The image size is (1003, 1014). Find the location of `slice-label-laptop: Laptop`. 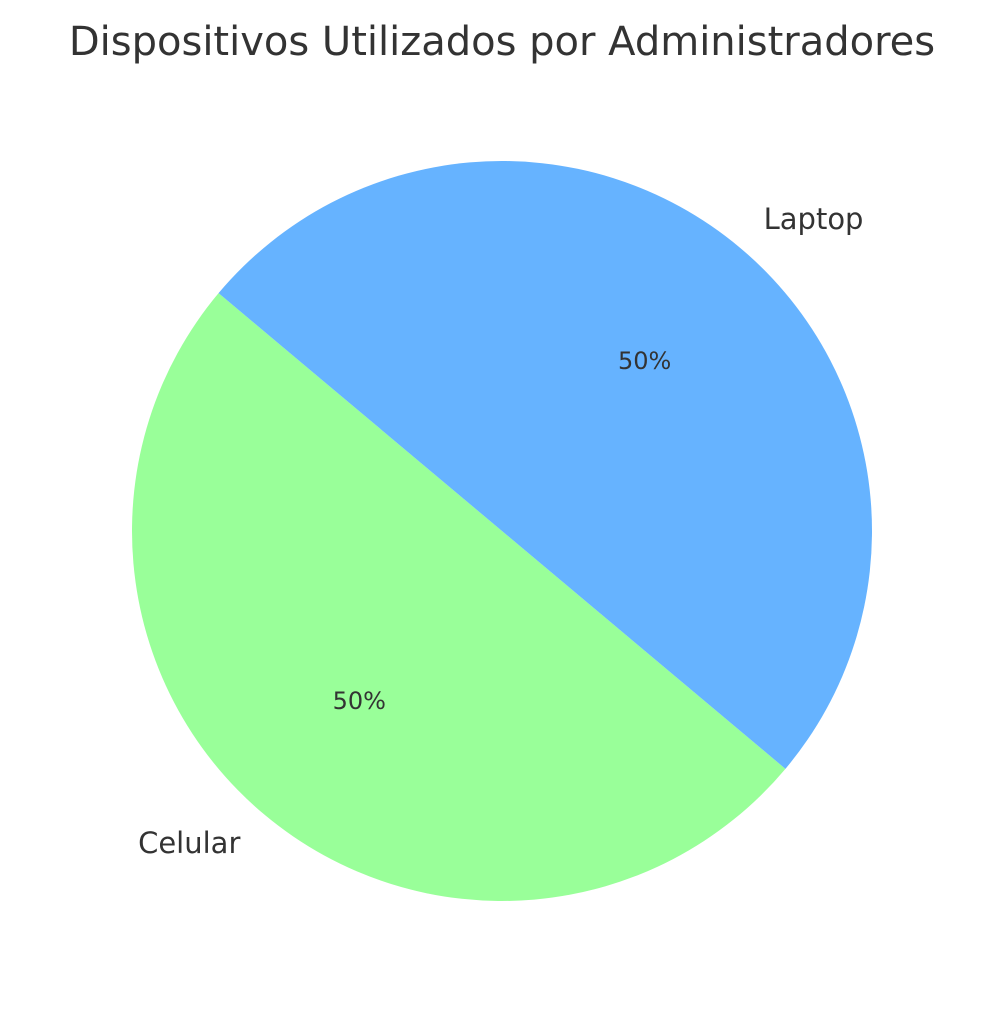

slice-label-laptop: Laptop is located at coordinates (814, 219).